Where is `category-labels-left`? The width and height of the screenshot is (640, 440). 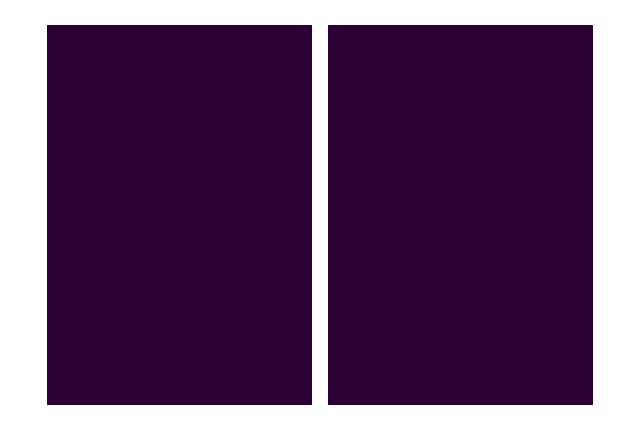 category-labels-left is located at coordinates (22, 215).